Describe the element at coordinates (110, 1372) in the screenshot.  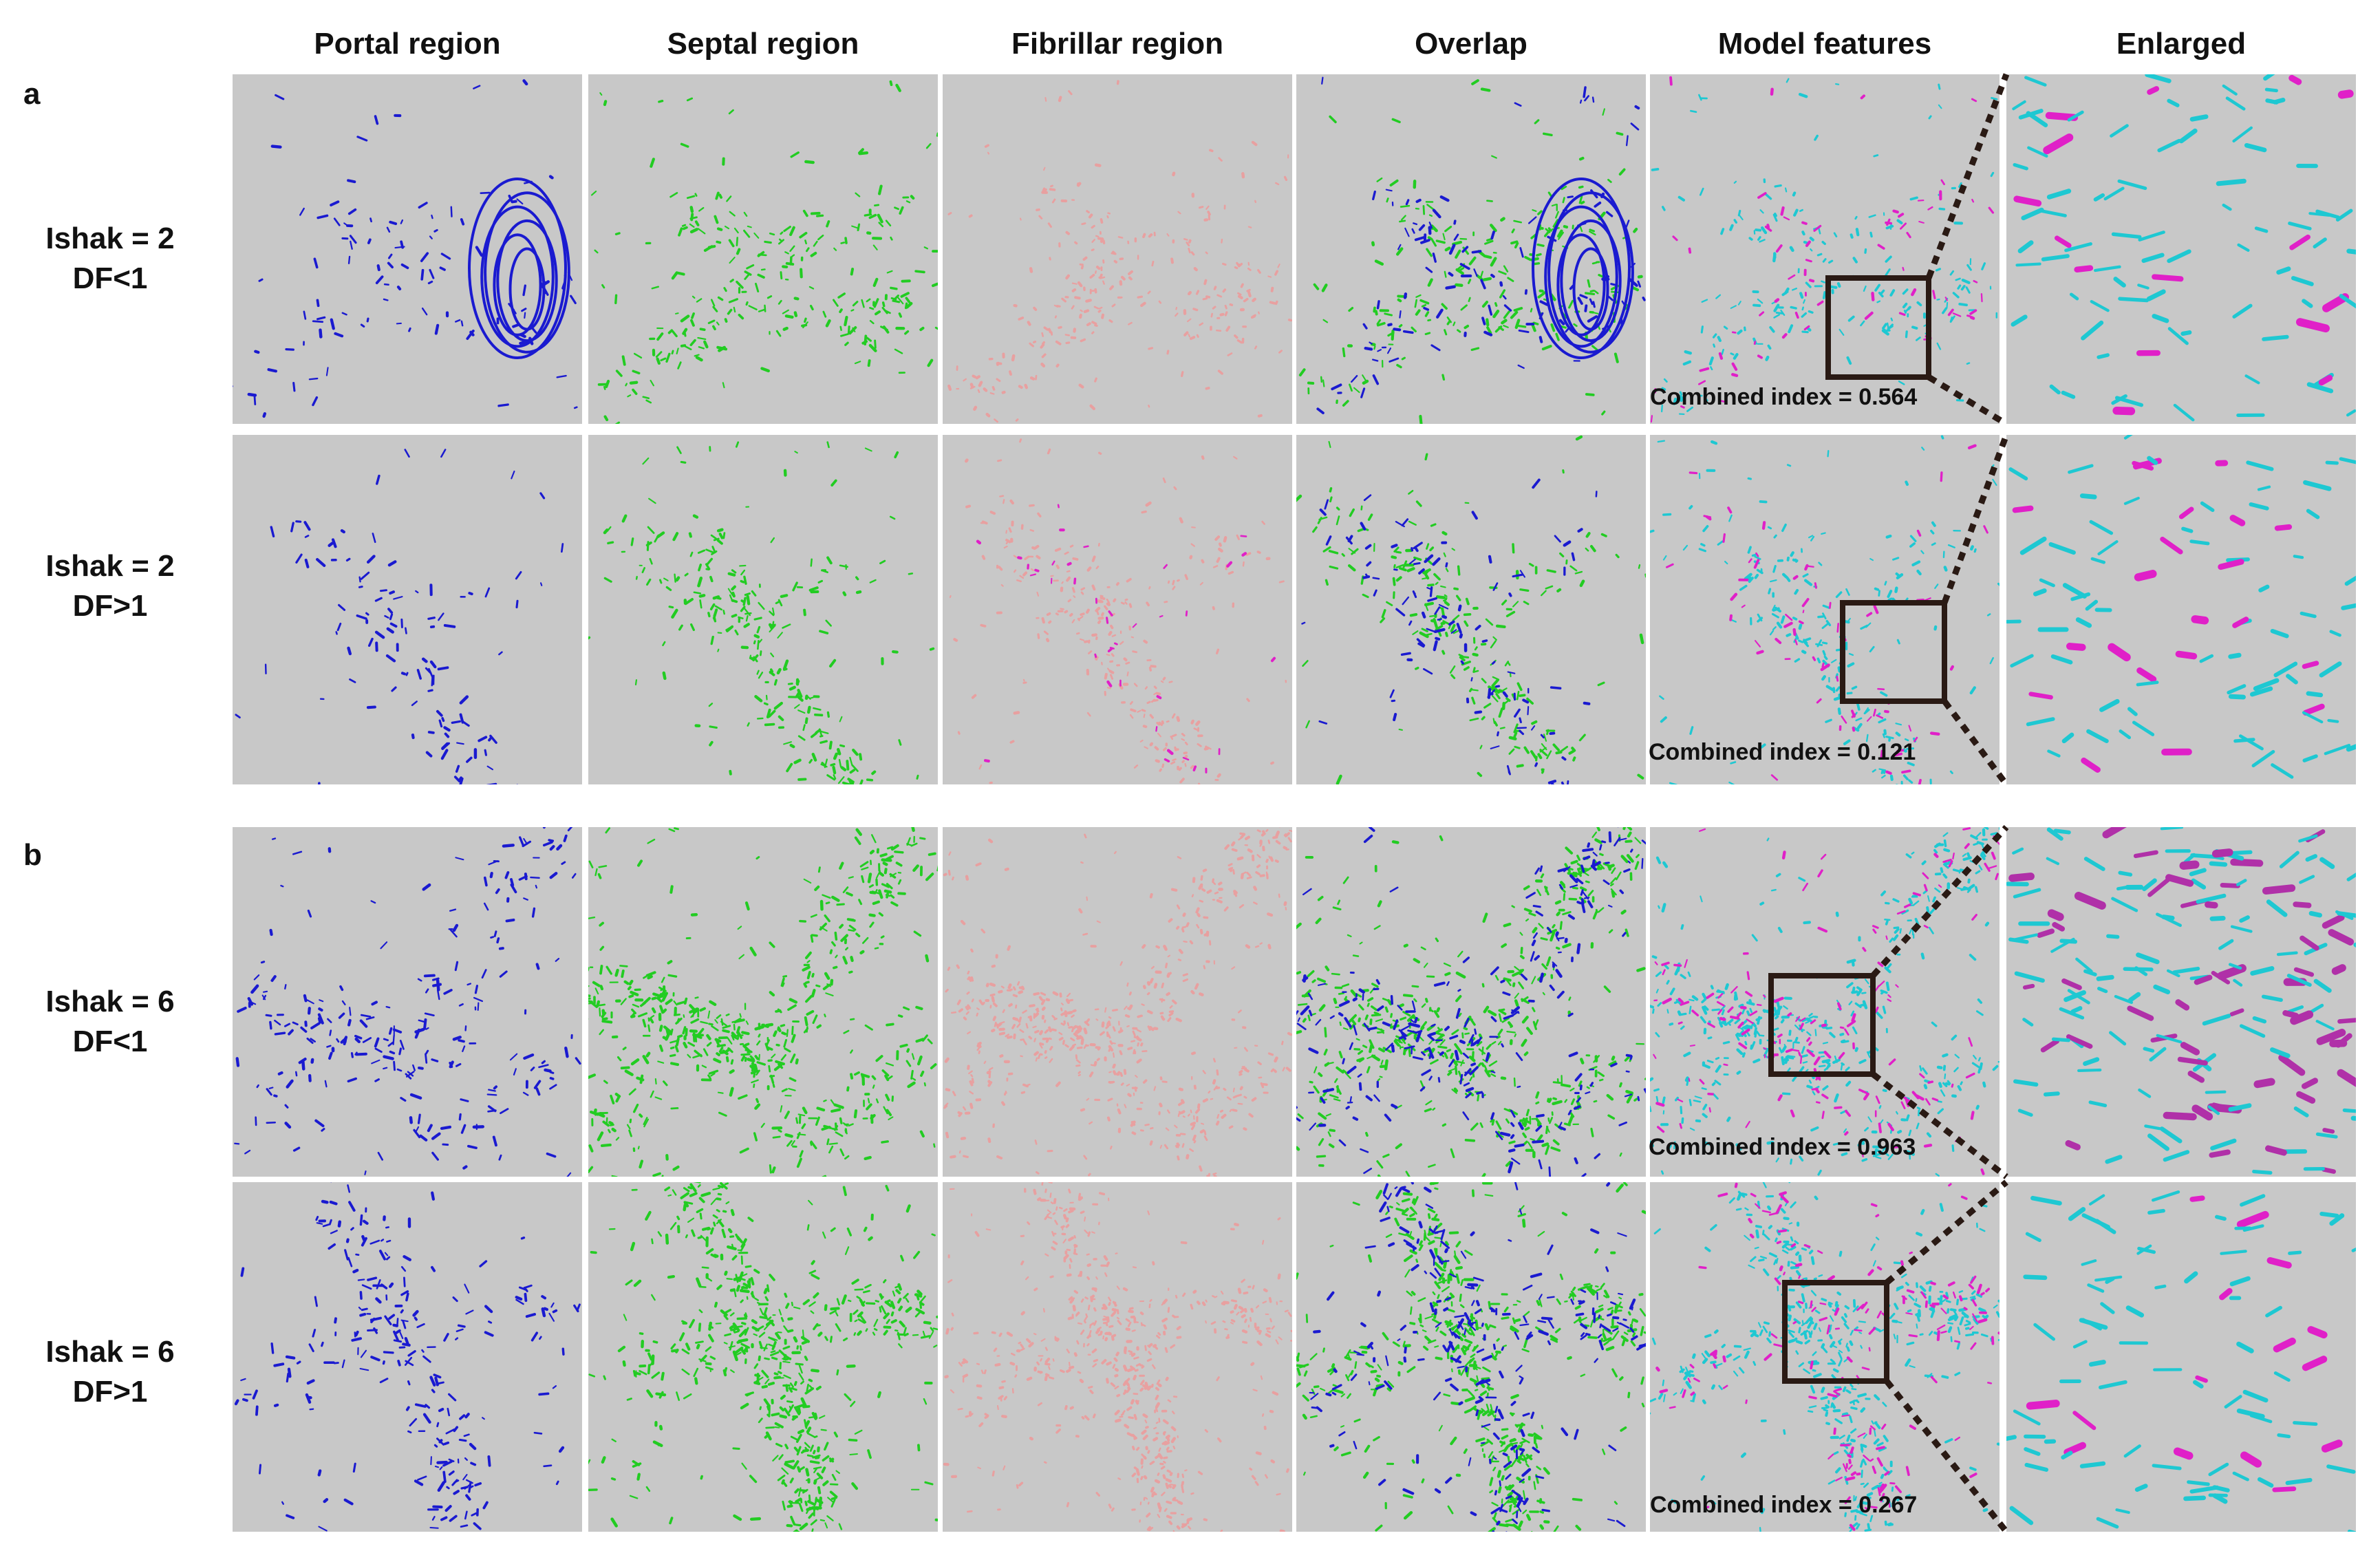
I see `row-label-4: Ishak = 6 DF>1` at that location.